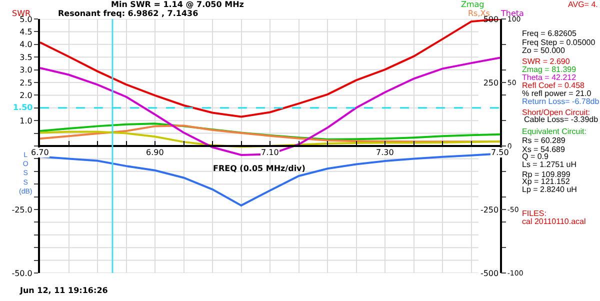 The image size is (600, 301). Describe the element at coordinates (550, 33) in the screenshot. I see `text: Freq = 6.82605` at that location.